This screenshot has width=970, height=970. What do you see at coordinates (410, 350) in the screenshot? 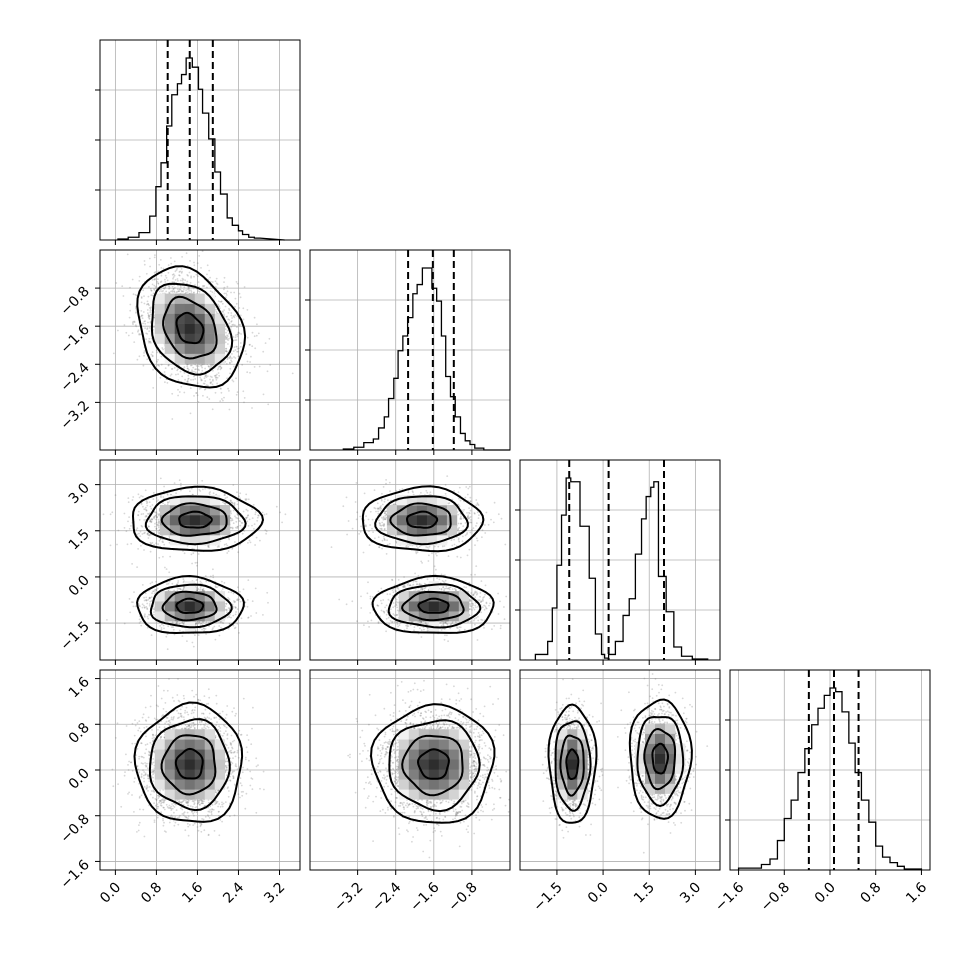
I see `panel-frame` at bounding box center [410, 350].